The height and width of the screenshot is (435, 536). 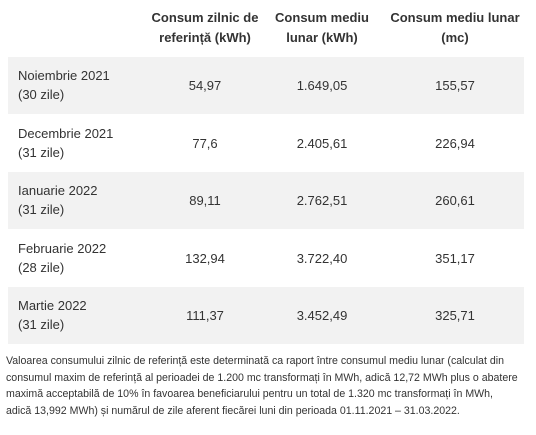 I want to click on value-cell: 2.762,51, so click(x=322, y=200).